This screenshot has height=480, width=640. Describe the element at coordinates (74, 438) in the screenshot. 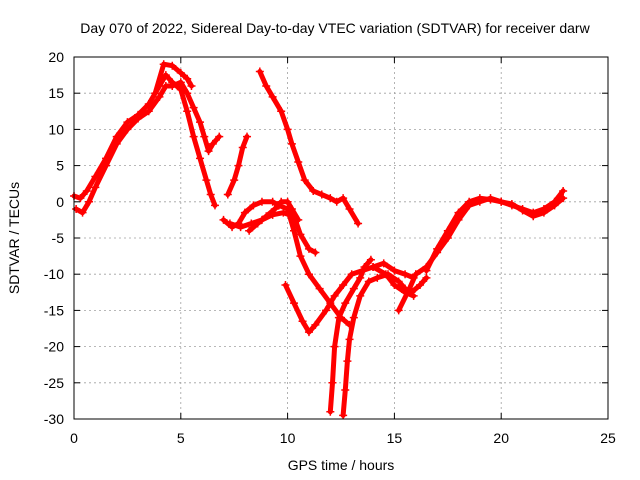

I see `x-tick-label: 0` at that location.